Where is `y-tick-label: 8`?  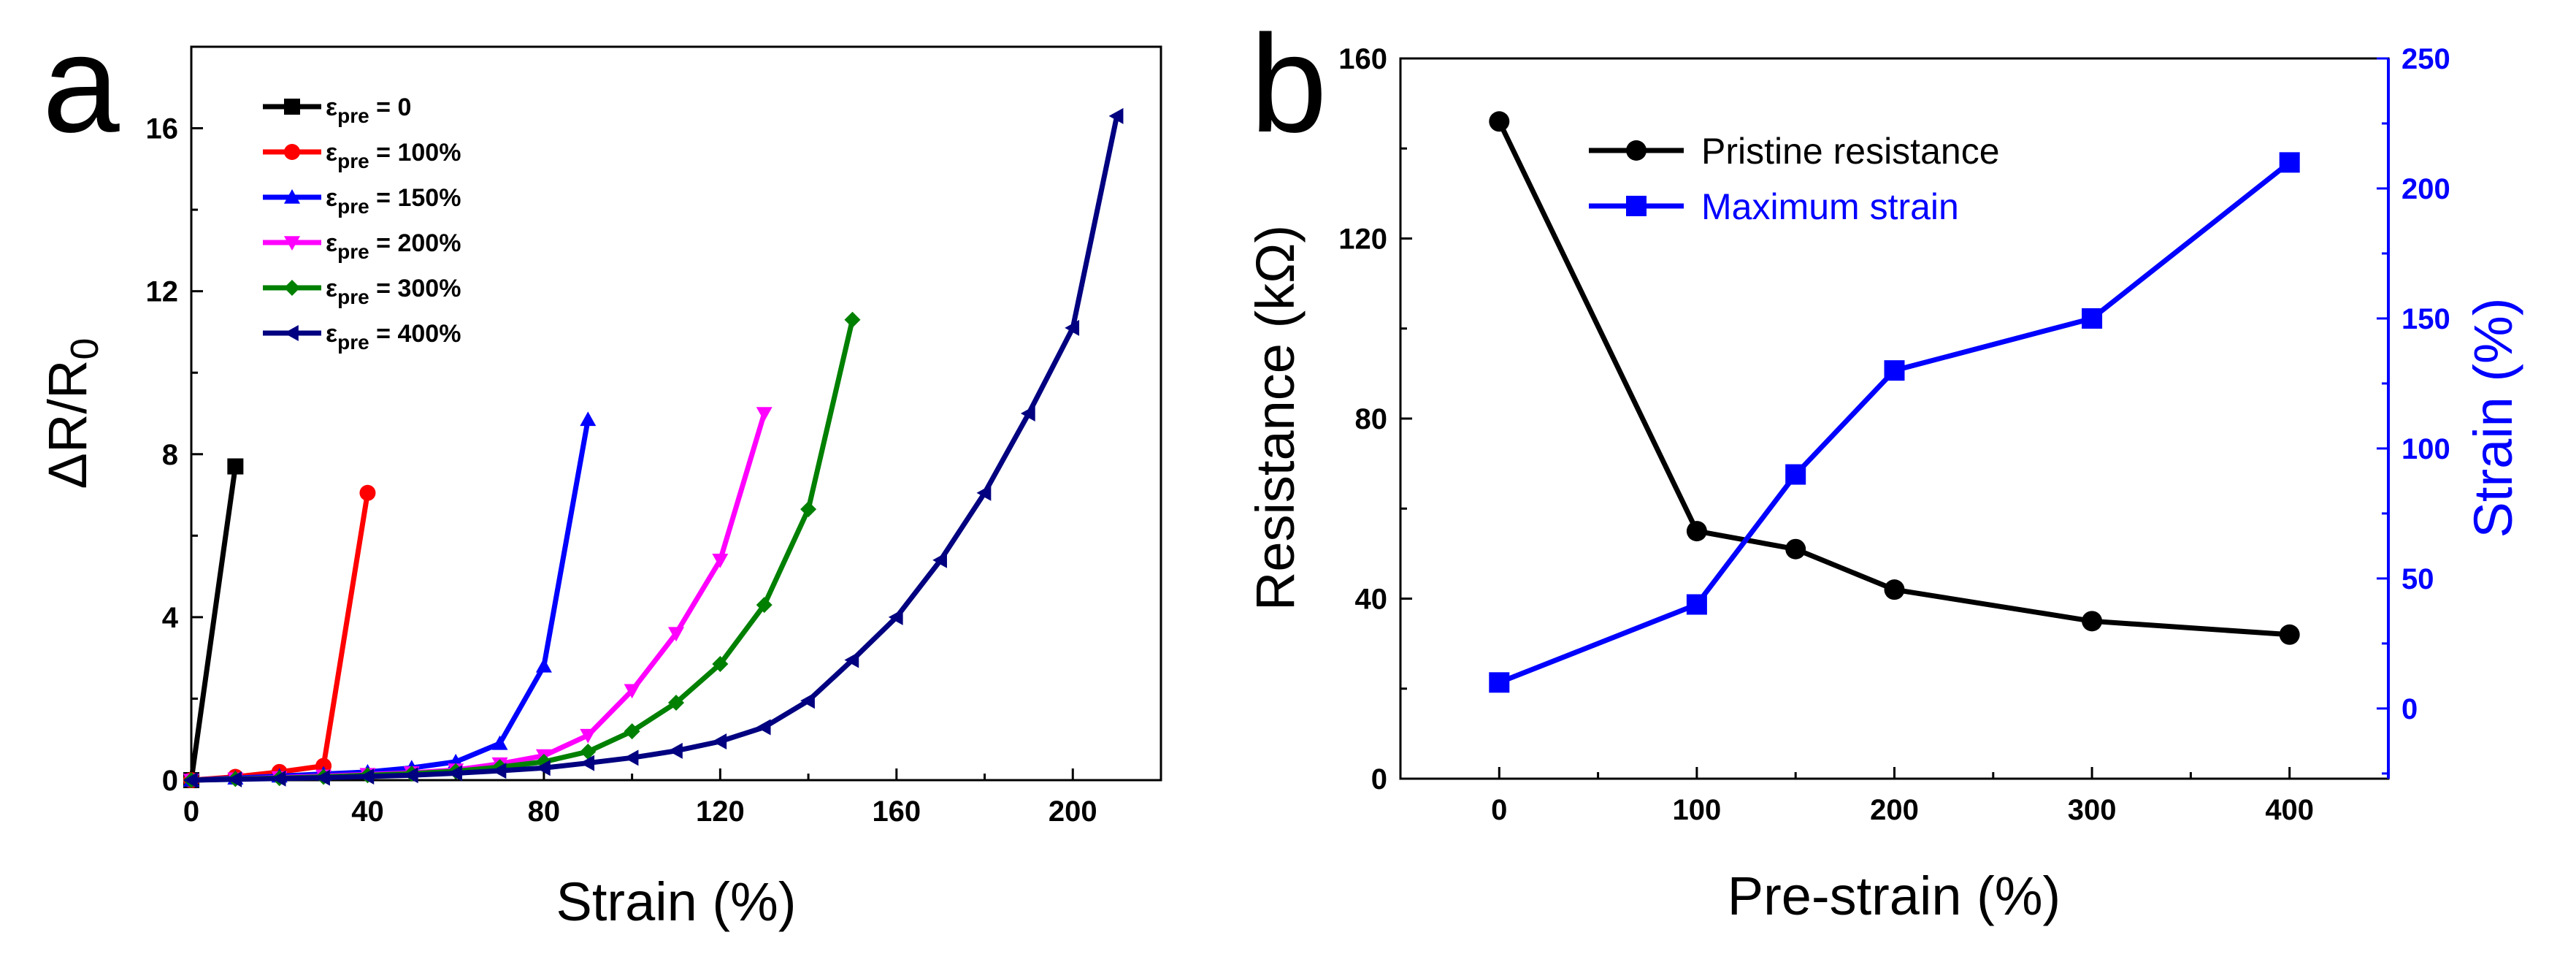 y-tick-label: 8 is located at coordinates (170, 455).